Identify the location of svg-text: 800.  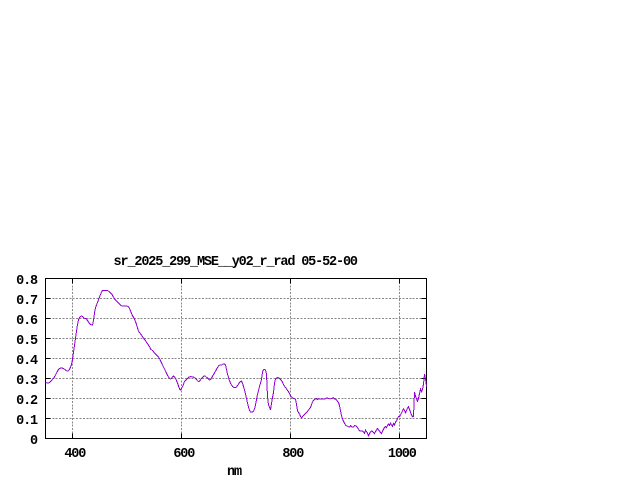
(293, 454).